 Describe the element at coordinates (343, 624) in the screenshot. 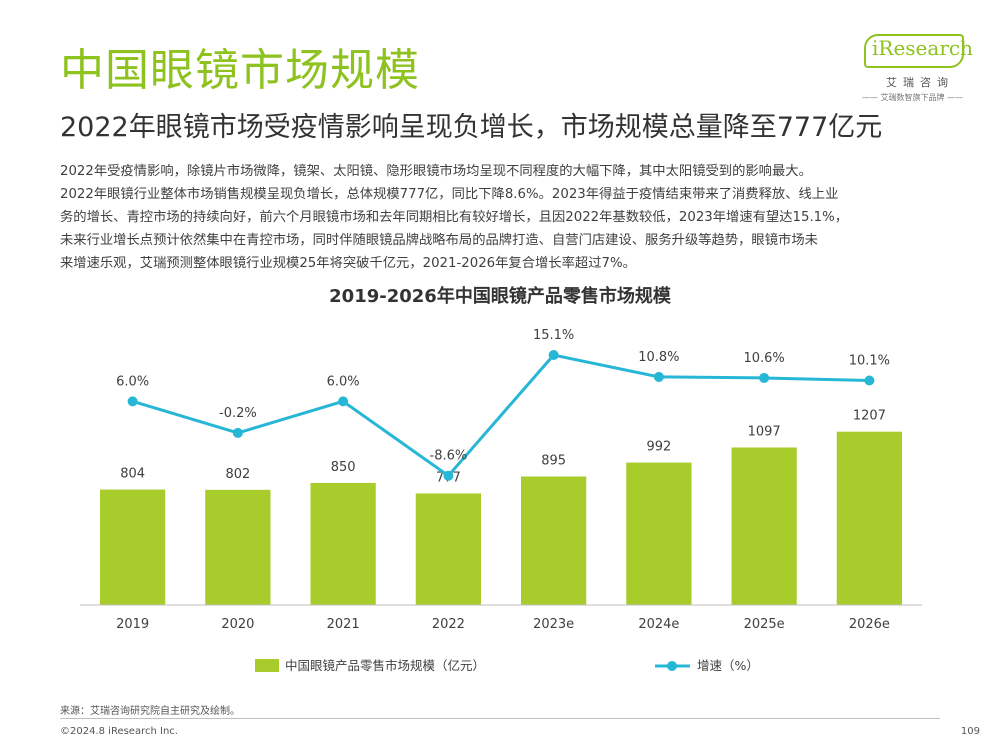

I see `x-tick-label: 2021` at that location.